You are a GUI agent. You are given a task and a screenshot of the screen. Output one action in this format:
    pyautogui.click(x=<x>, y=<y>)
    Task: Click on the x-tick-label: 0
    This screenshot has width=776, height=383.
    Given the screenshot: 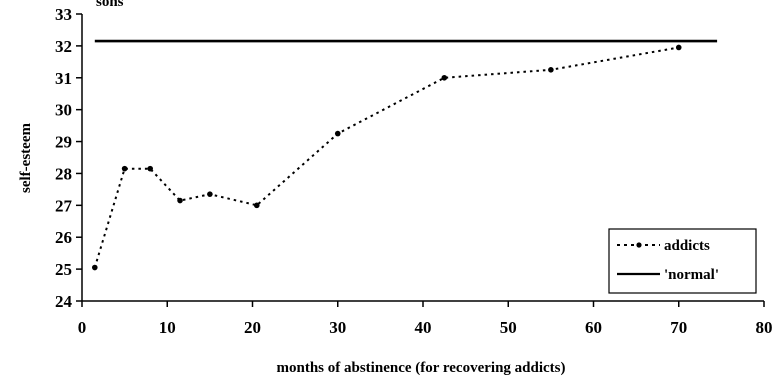 What is the action you would take?
    pyautogui.click(x=82, y=327)
    